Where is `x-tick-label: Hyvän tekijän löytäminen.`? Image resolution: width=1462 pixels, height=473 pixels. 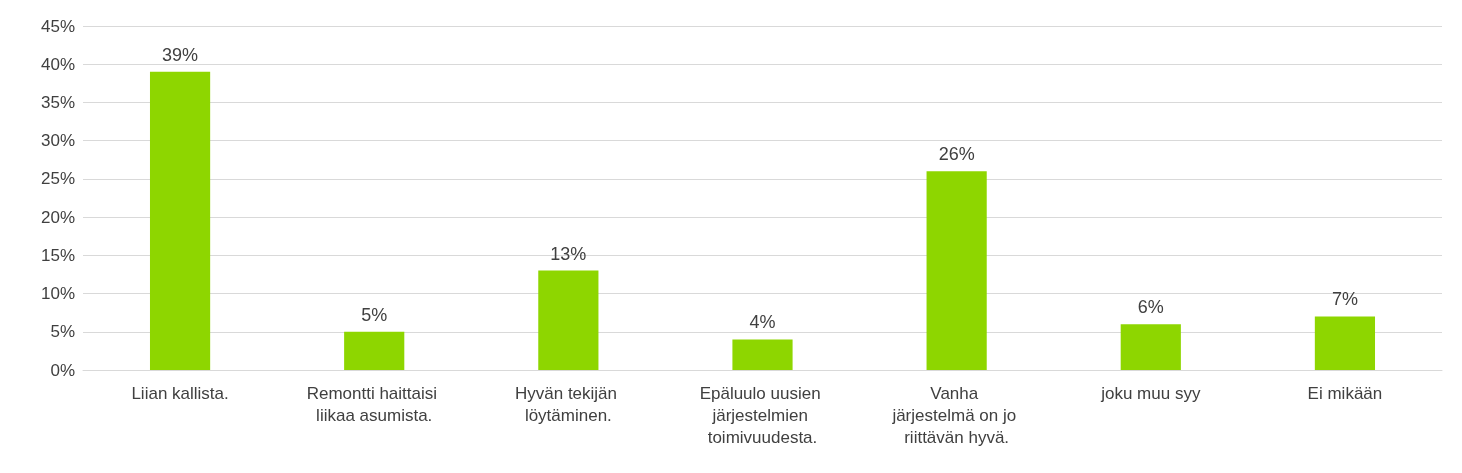 x-tick-label: Hyvän tekijän löytäminen. is located at coordinates (568, 404).